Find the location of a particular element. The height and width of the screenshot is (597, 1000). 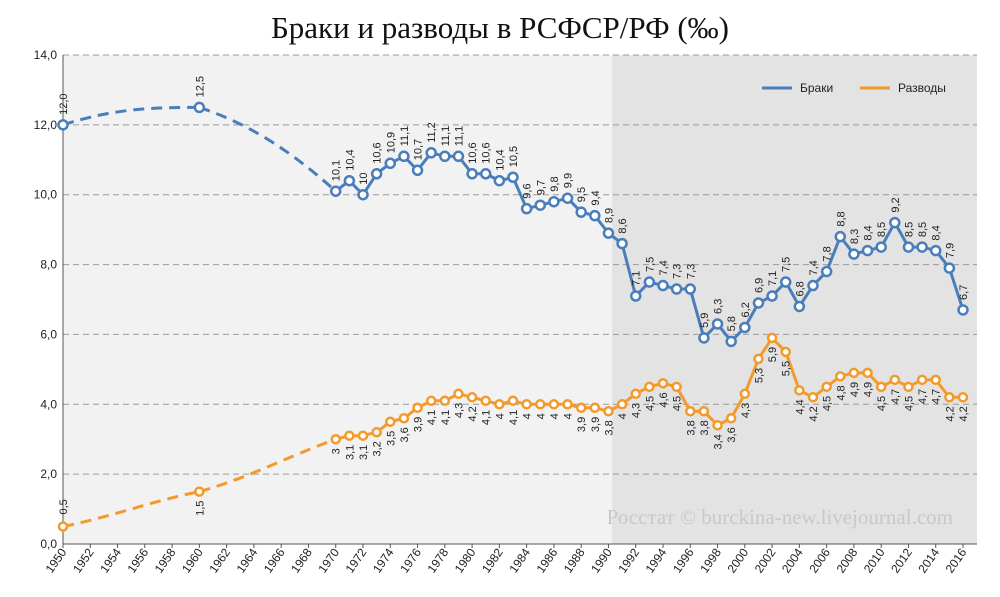

data-label: 3,8 is located at coordinates (705, 427).